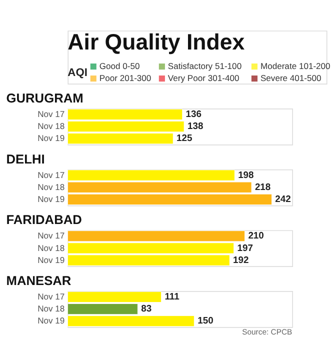 Image resolution: width=335 pixels, height=362 pixels. What do you see at coordinates (25, 158) in the screenshot?
I see `chart-title: DELHI` at bounding box center [25, 158].